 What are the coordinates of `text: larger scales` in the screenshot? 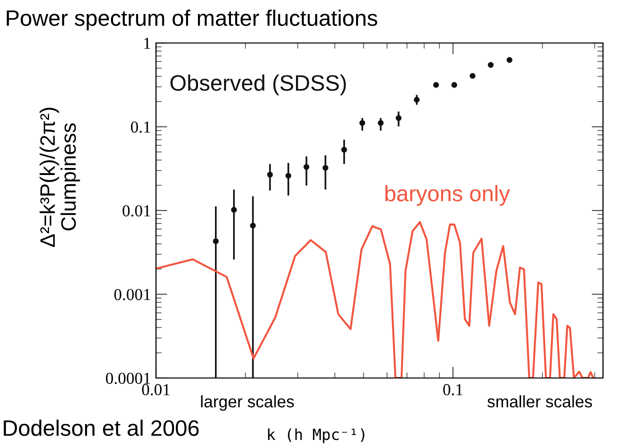 It's located at (247, 403).